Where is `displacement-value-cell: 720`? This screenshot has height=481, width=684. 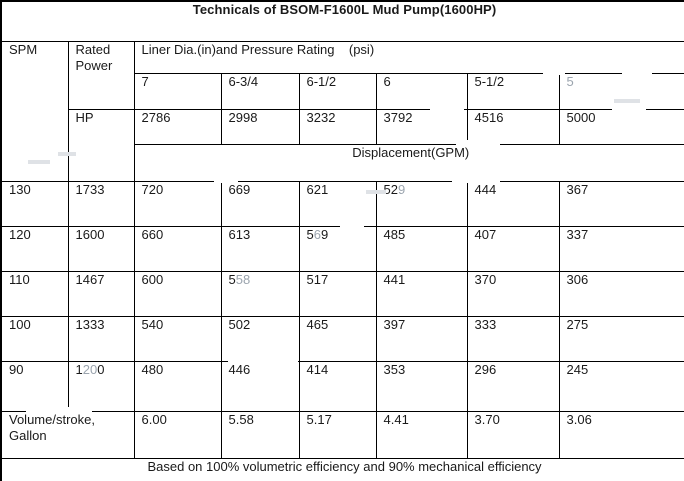 displacement-value-cell: 720 is located at coordinates (177, 203).